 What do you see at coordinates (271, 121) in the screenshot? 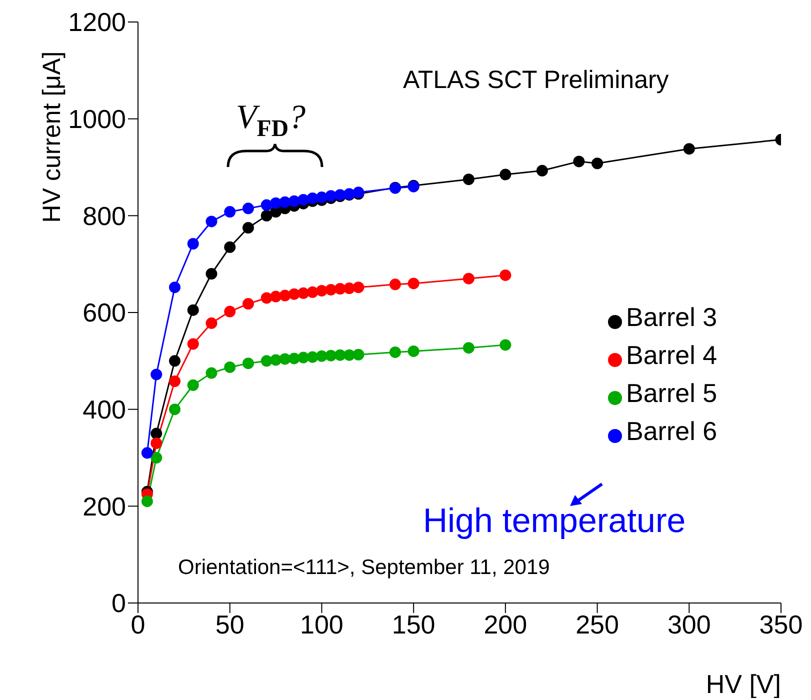
I see `annotation: V$_{FD}$?` at bounding box center [271, 121].